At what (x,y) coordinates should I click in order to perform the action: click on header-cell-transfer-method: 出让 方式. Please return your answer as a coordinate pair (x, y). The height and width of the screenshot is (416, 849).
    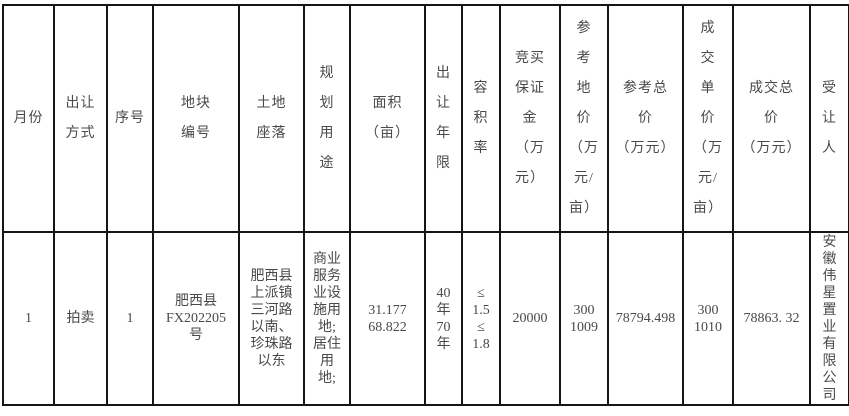
    Looking at the image, I should click on (80, 118).